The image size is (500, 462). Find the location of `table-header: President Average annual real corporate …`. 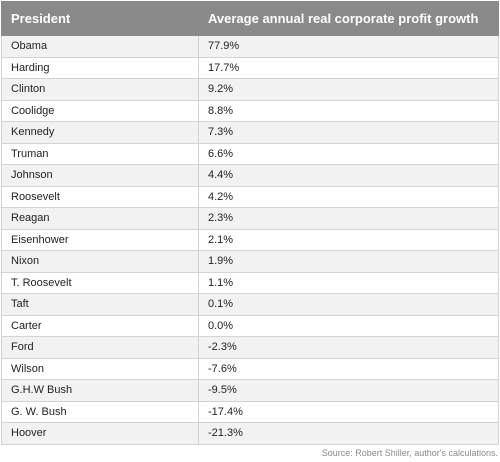

table-header: President Average annual real corporate … is located at coordinates (250, 18).